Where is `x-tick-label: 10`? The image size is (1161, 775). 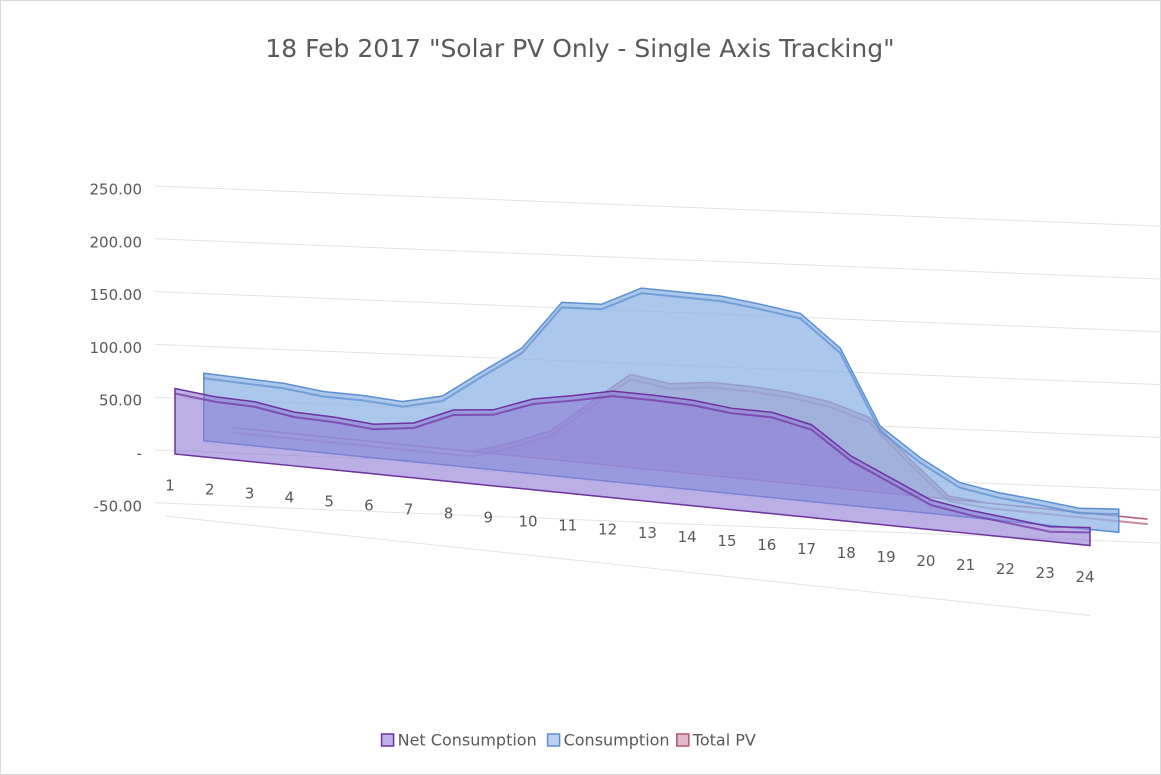 x-tick-label: 10 is located at coordinates (527, 521).